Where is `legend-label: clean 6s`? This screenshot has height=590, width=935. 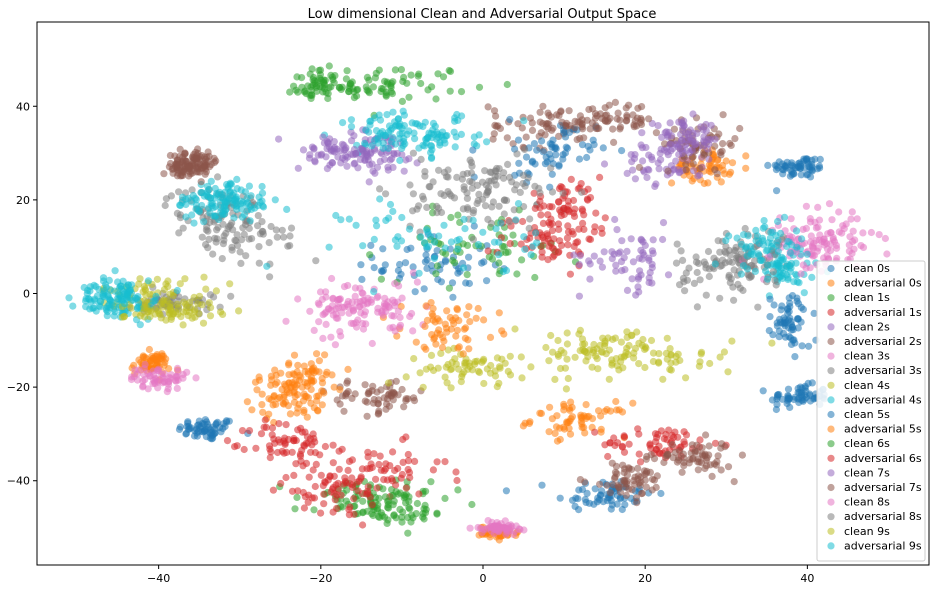 legend-label: clean 6s is located at coordinates (867, 443).